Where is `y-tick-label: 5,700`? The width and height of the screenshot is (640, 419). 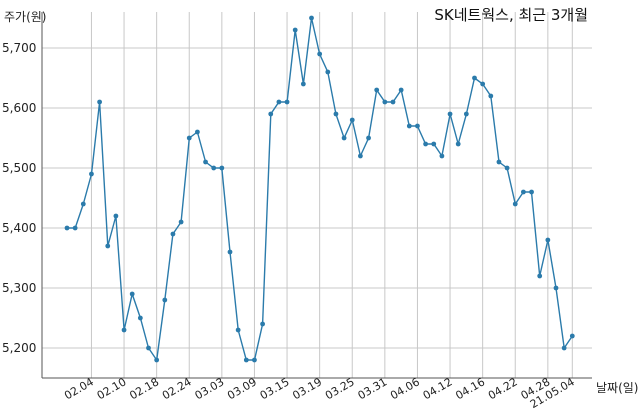 y-tick-label: 5,700 is located at coordinates (19, 48).